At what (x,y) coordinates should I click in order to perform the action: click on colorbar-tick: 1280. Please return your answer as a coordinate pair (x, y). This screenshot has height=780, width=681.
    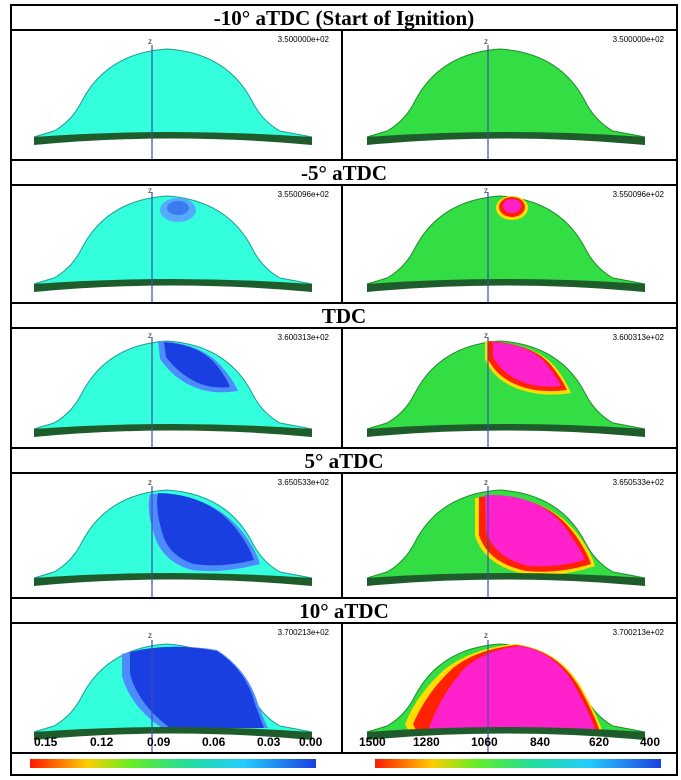
    Looking at the image, I should click on (426, 742).